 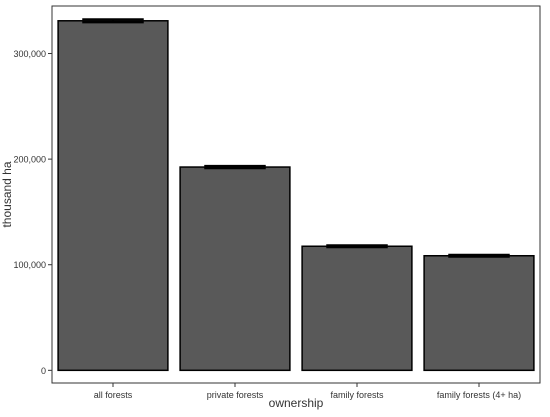 I want to click on x-tick-label: private forests, so click(x=235, y=395).